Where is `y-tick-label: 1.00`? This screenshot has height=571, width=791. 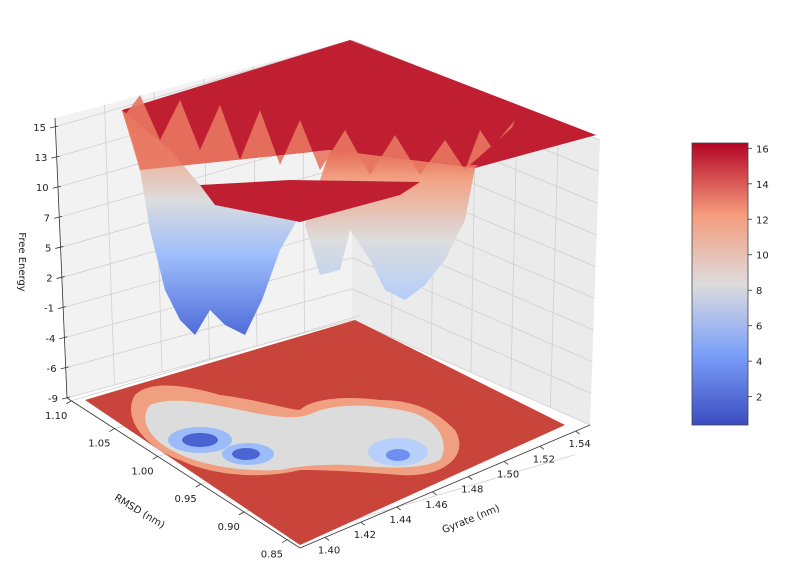 y-tick-label: 1.00 is located at coordinates (142, 471).